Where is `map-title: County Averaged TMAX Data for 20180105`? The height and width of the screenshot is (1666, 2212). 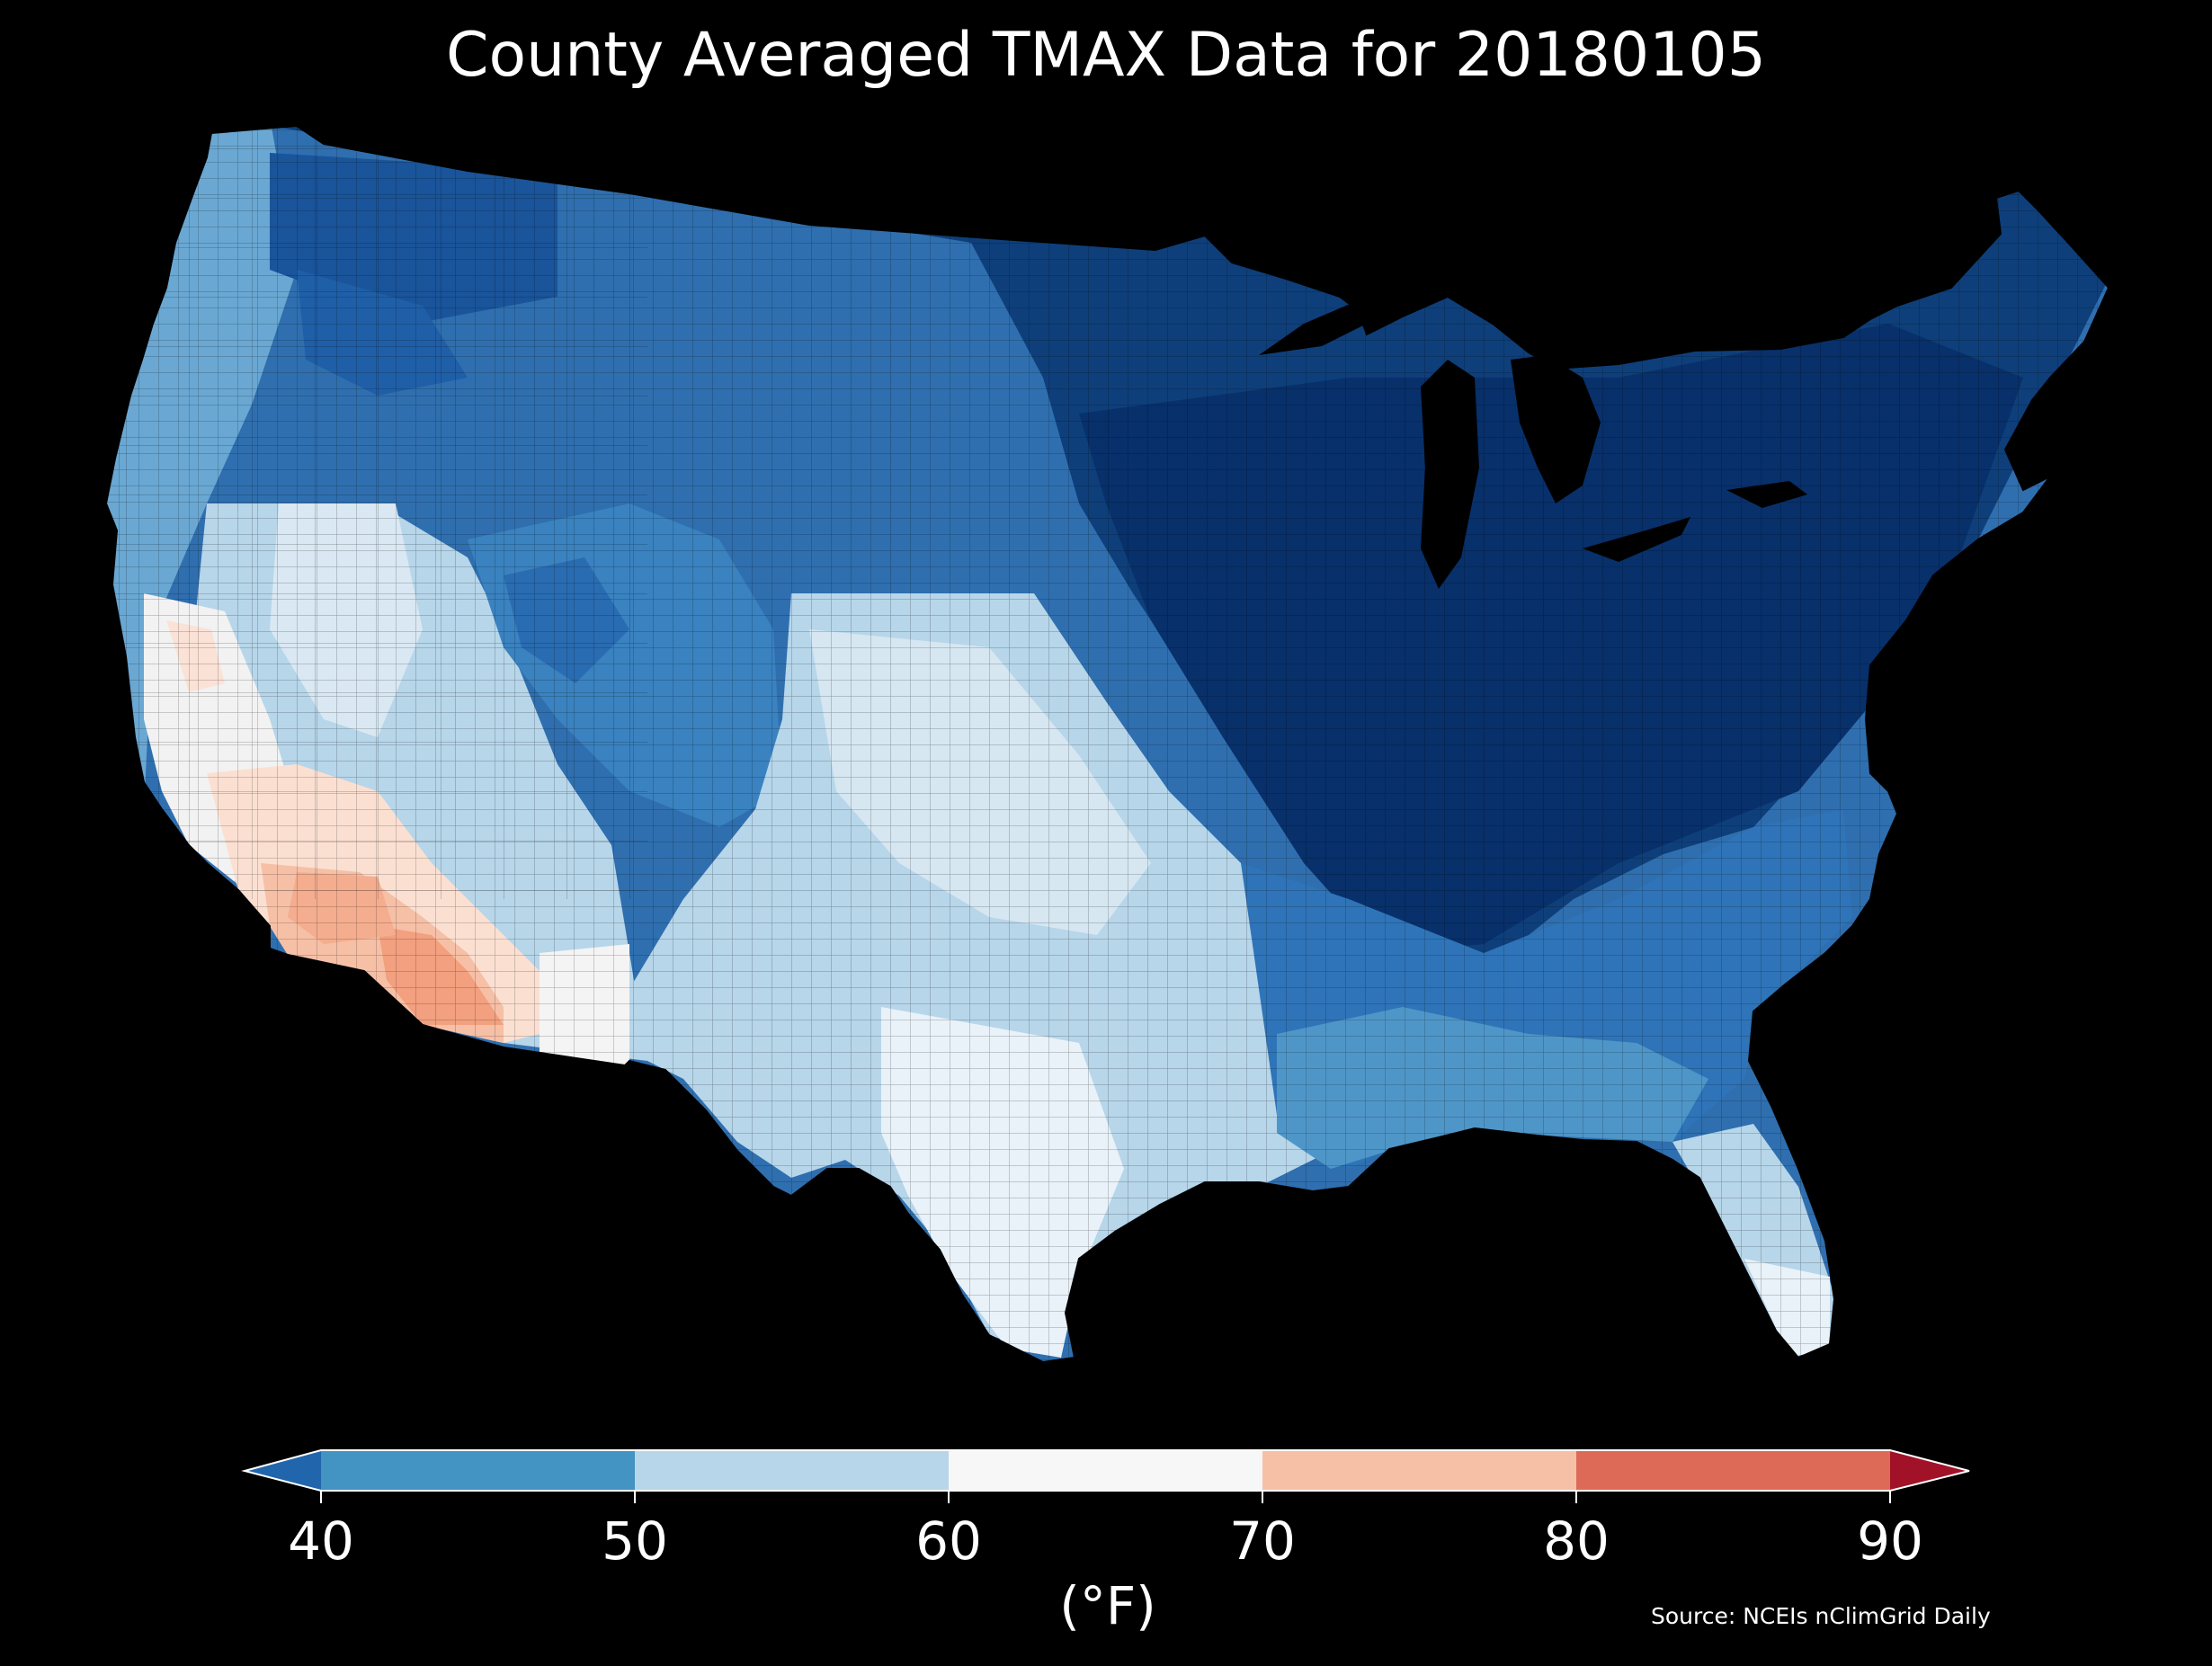
map-title: County Averaged TMAX Data for 20180105 is located at coordinates (1106, 55).